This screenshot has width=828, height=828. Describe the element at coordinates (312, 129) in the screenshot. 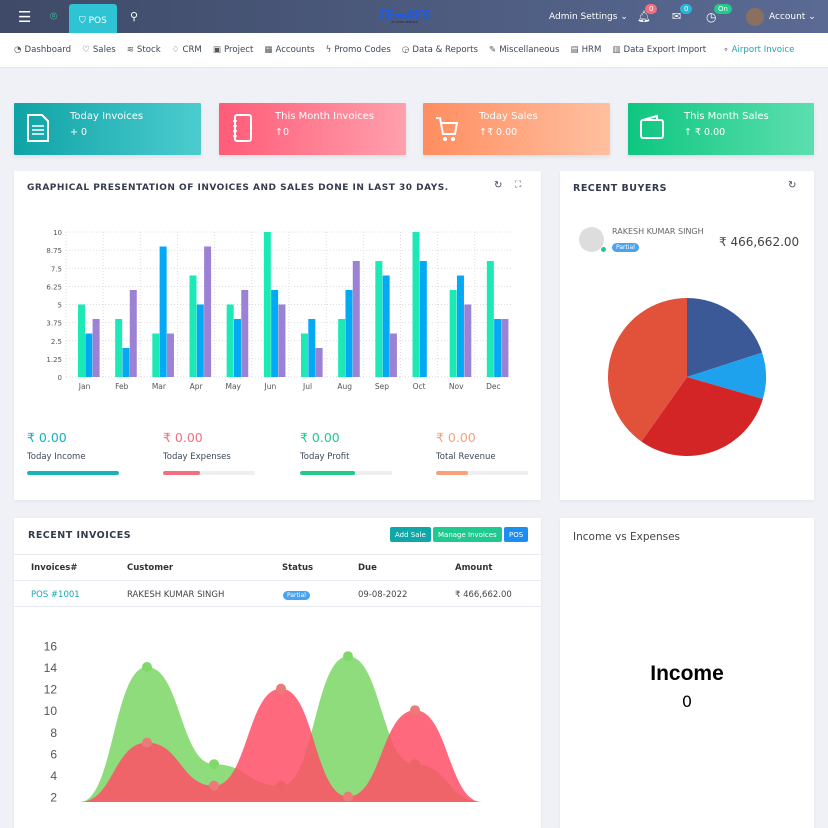

I see `card-this-month-invoices: This Month Invoices ↑0` at that location.